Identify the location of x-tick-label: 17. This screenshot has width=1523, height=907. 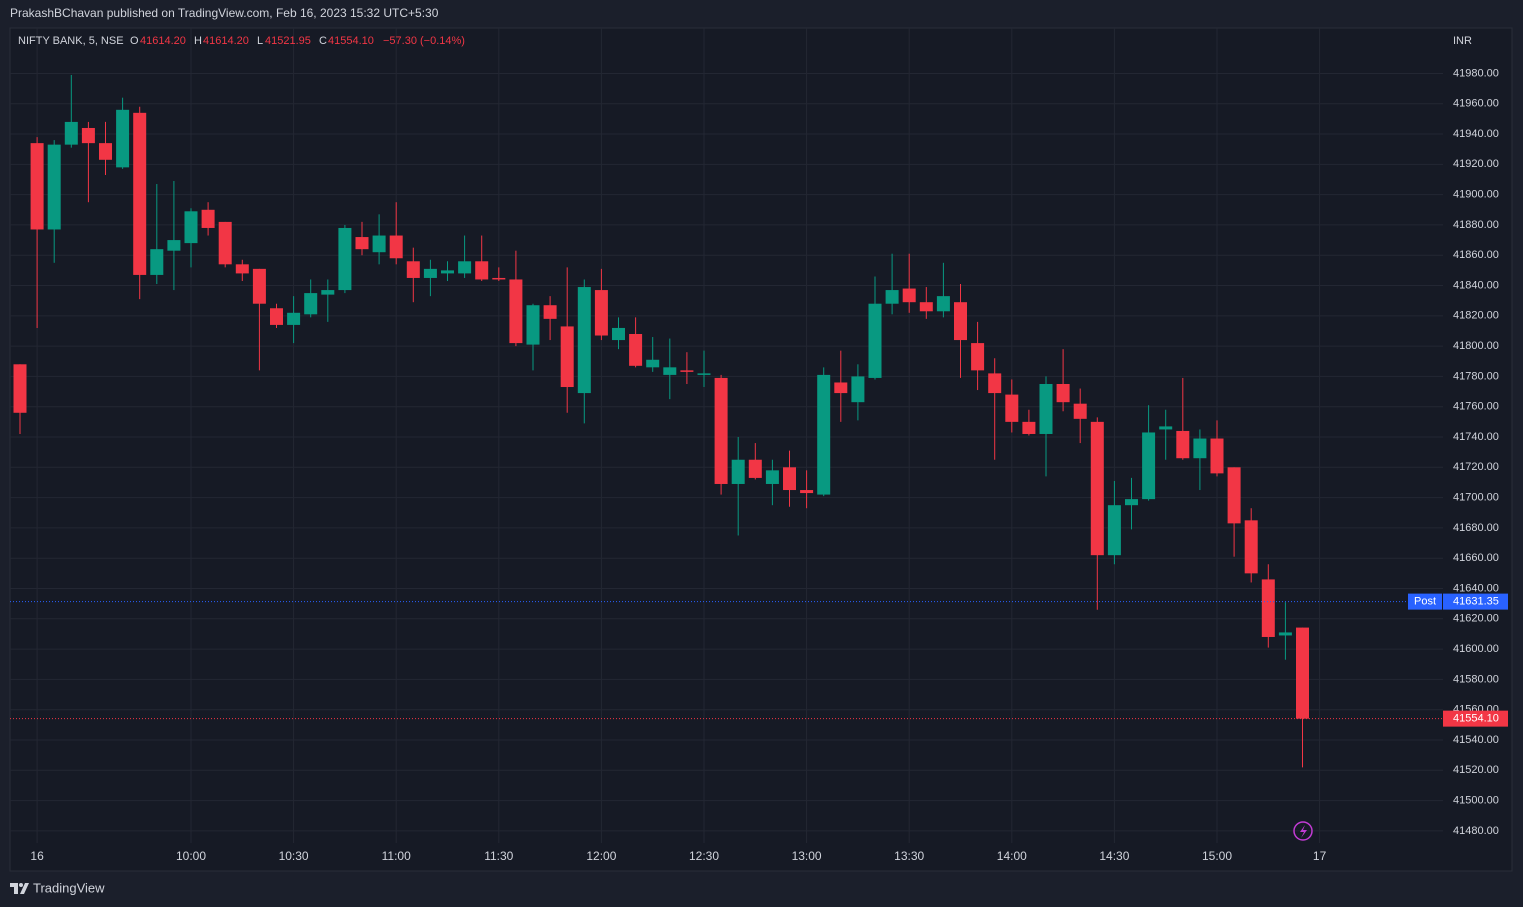
(1320, 856).